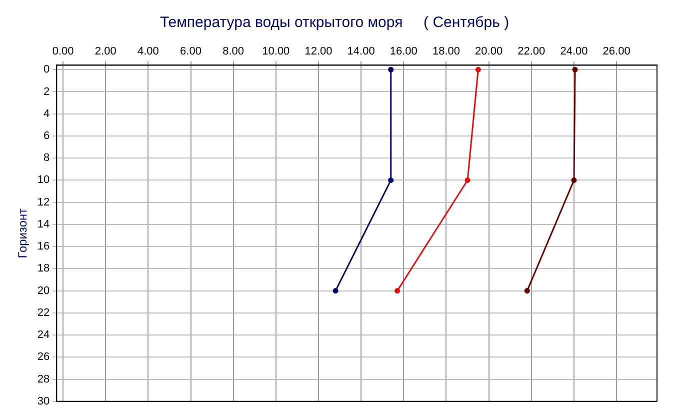 Image resolution: width=675 pixels, height=419 pixels. I want to click on y-tick-label: 0, so click(47, 70).